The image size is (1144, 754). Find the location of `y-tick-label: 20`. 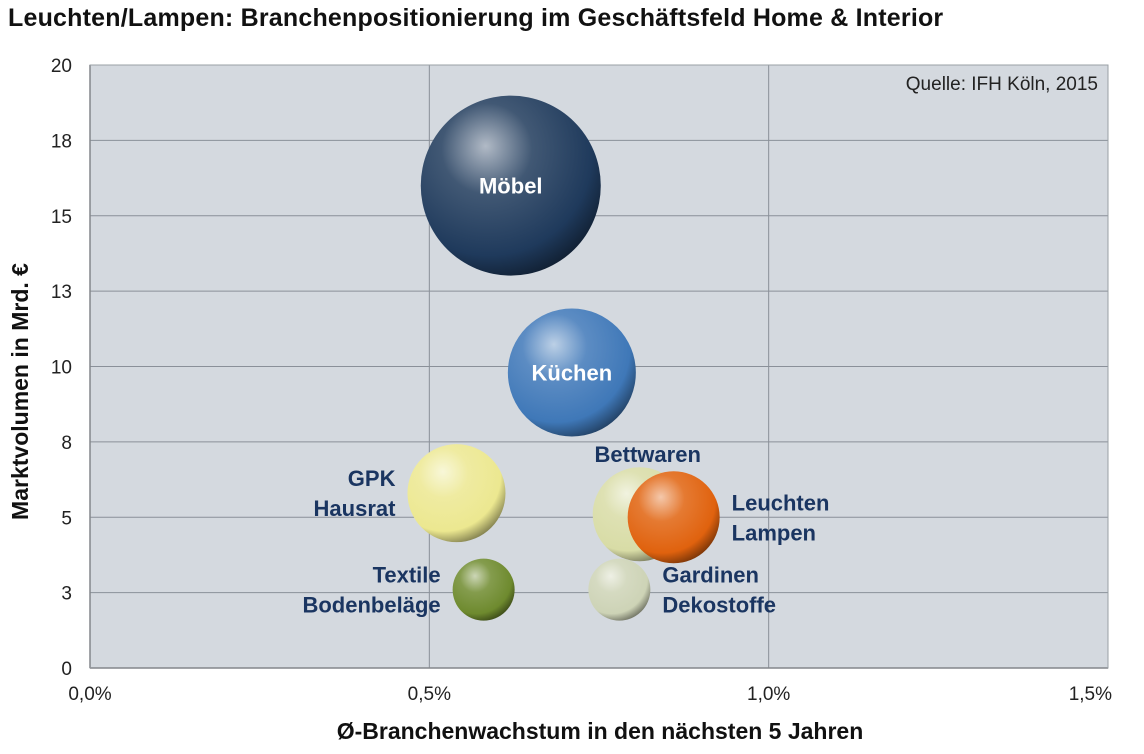

y-tick-label: 20 is located at coordinates (61, 66).